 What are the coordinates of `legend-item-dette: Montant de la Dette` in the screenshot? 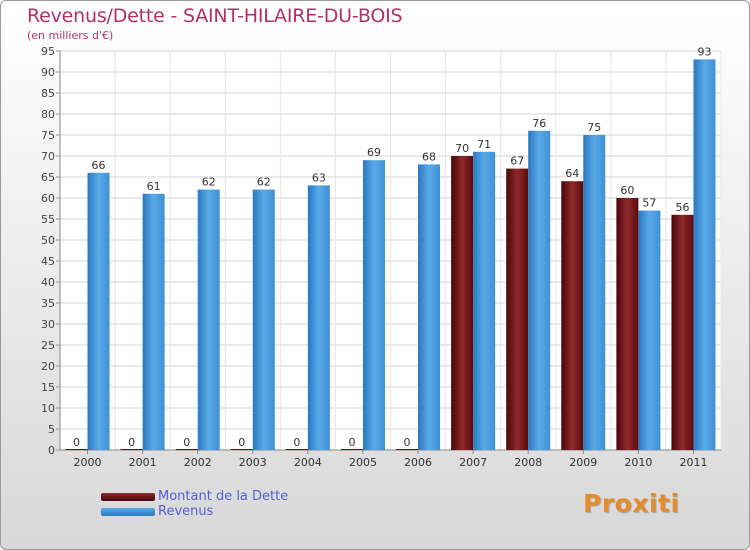 It's located at (194, 496).